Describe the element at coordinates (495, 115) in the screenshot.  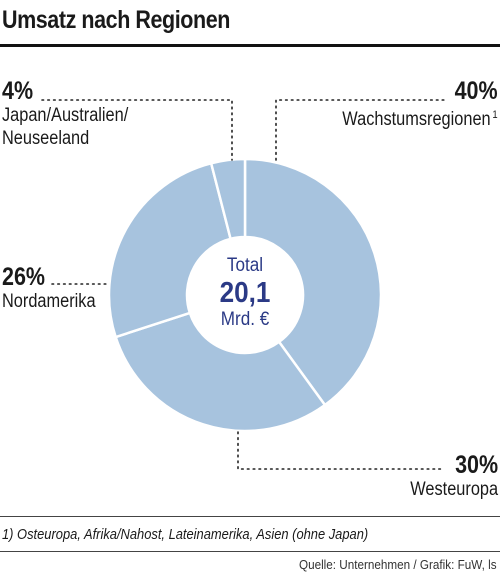
I see `footnote-marker: 1` at that location.